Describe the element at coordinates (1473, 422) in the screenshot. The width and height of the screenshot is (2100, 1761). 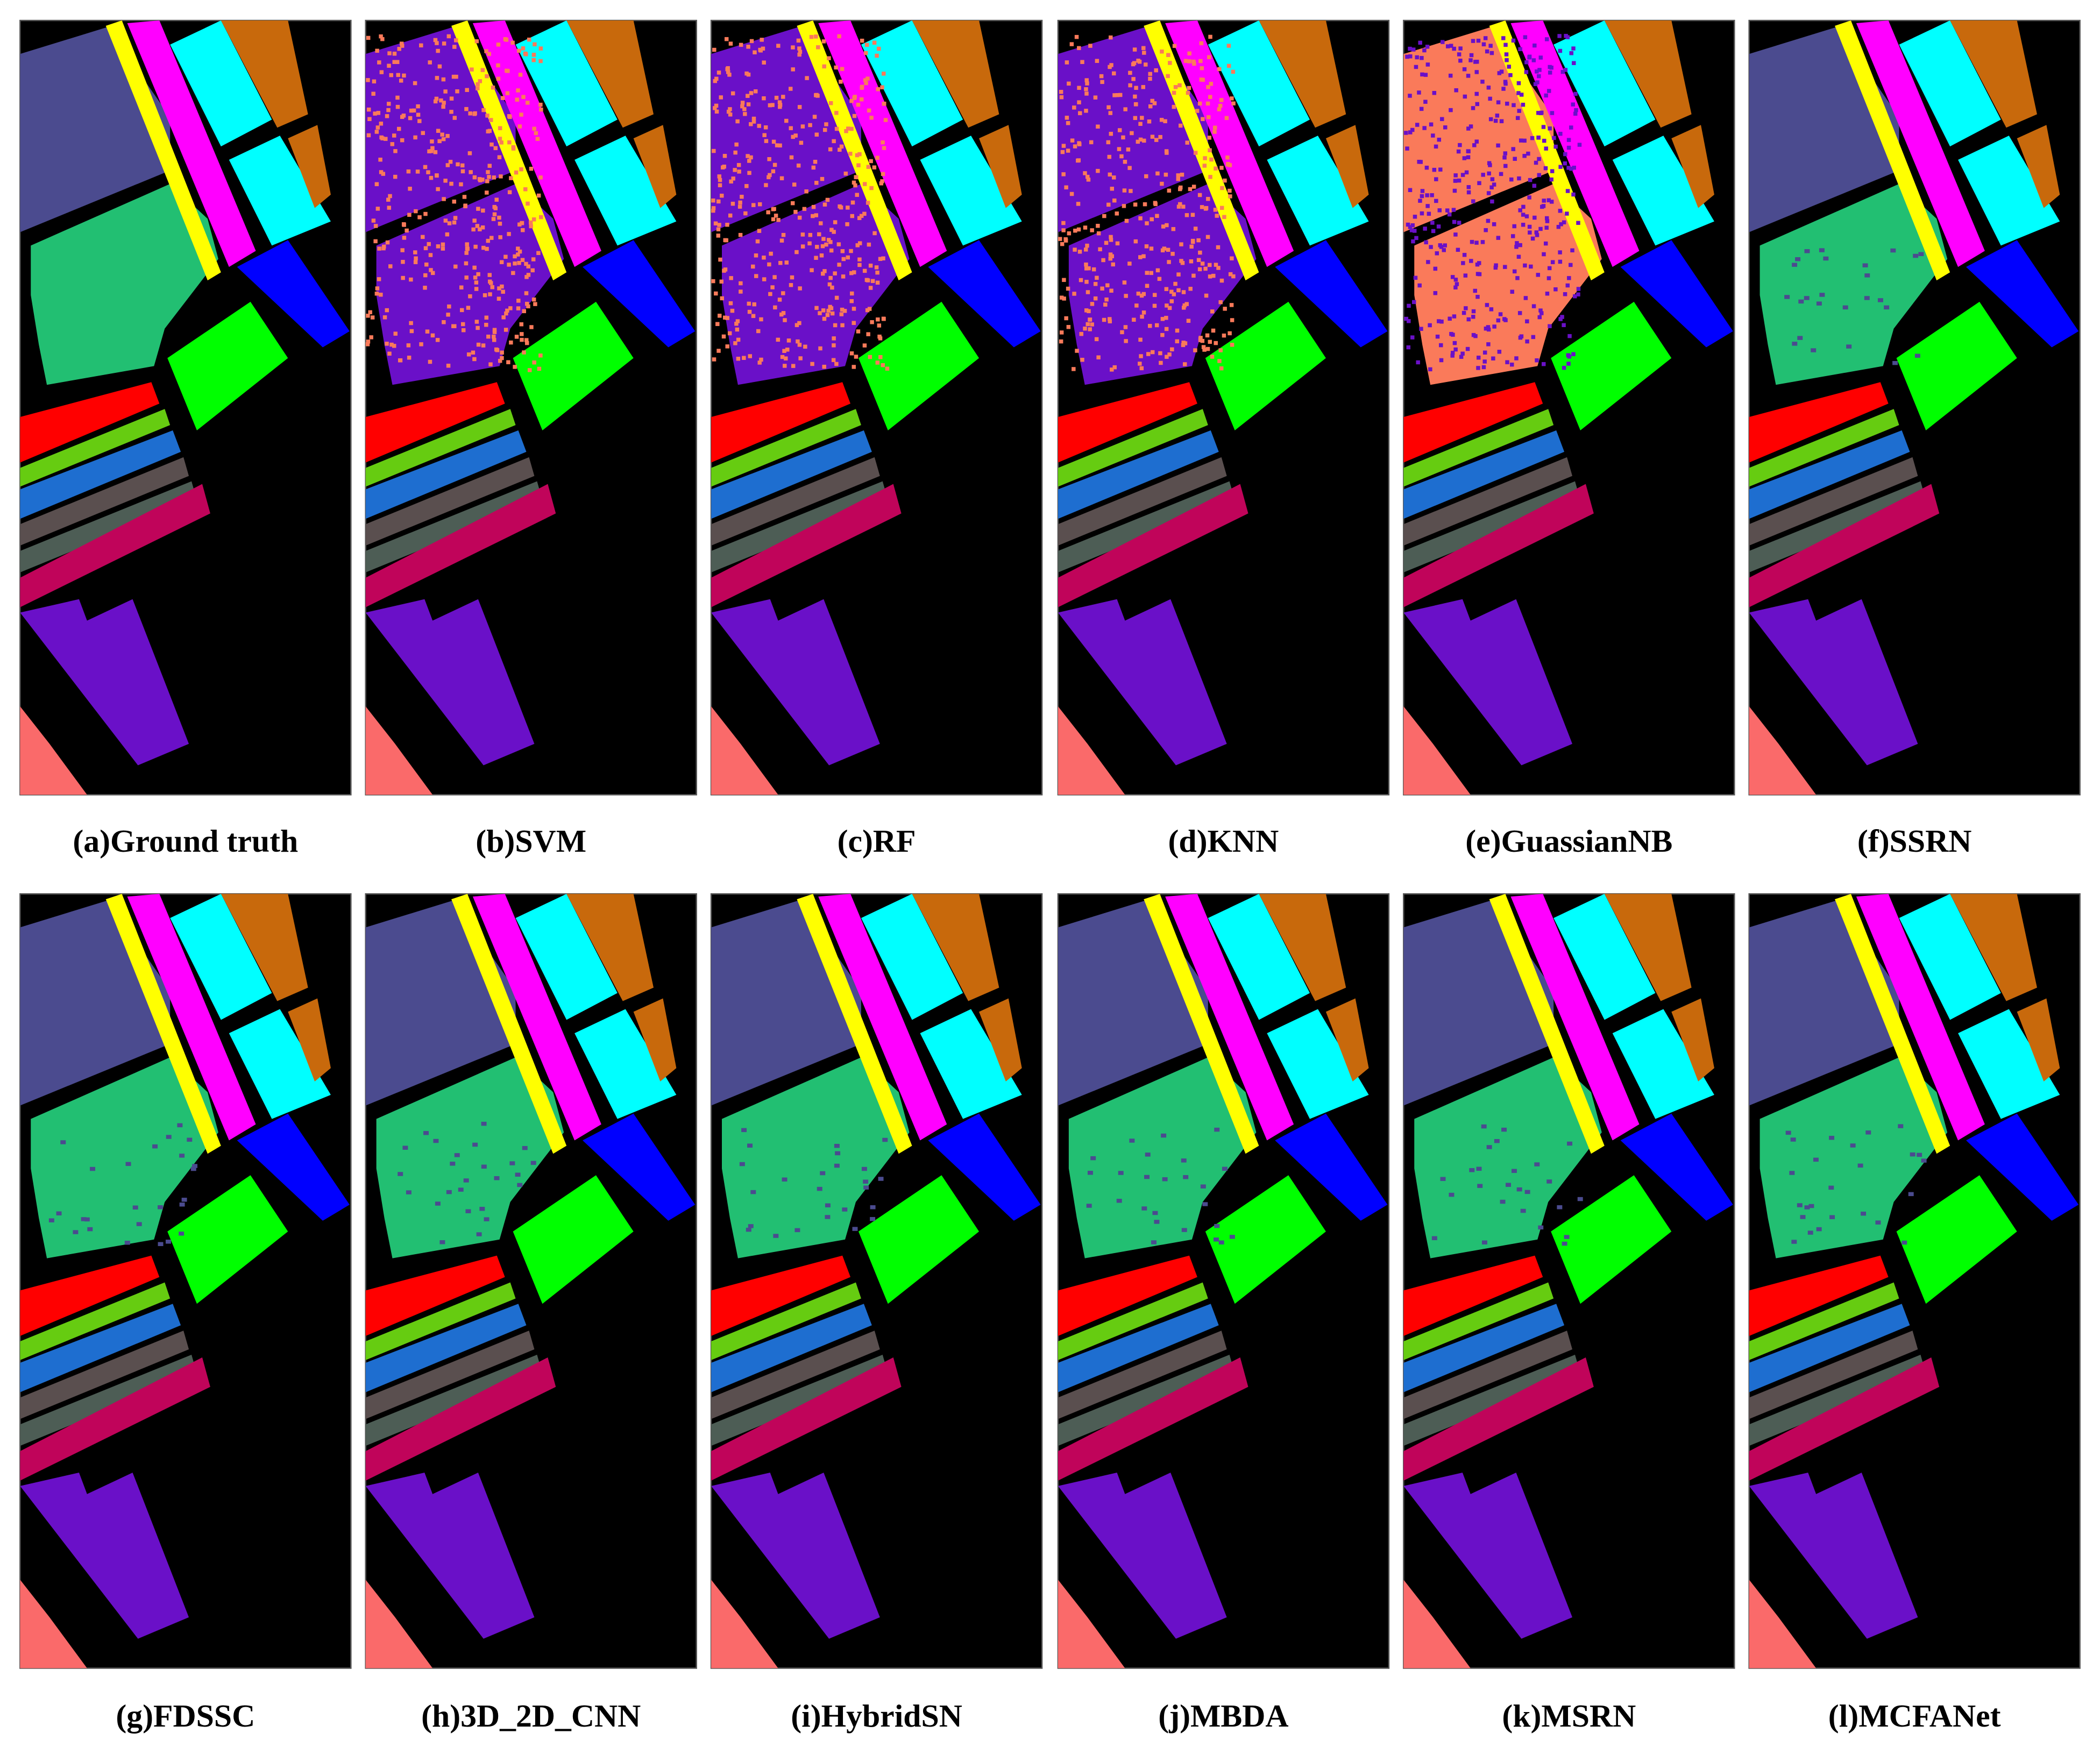
I see `region-red` at that location.